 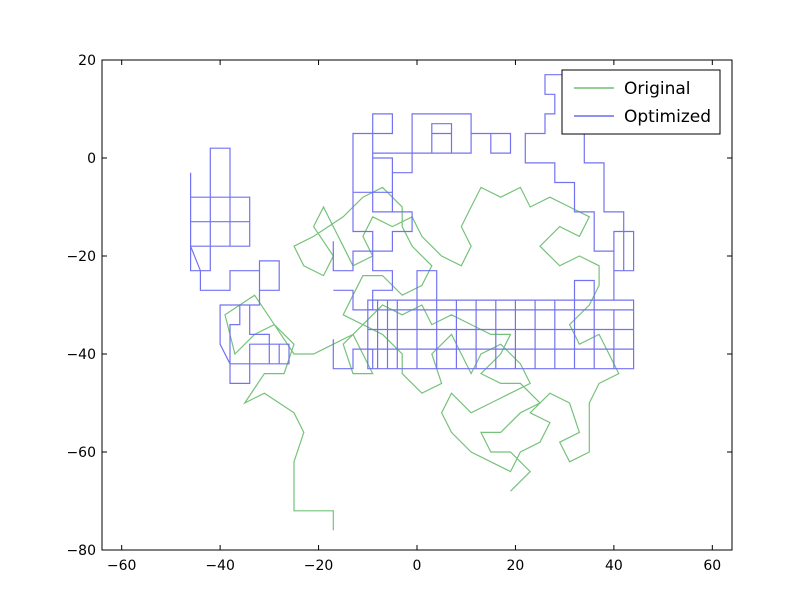 I want to click on x-tick-label: 20, so click(x=516, y=566).